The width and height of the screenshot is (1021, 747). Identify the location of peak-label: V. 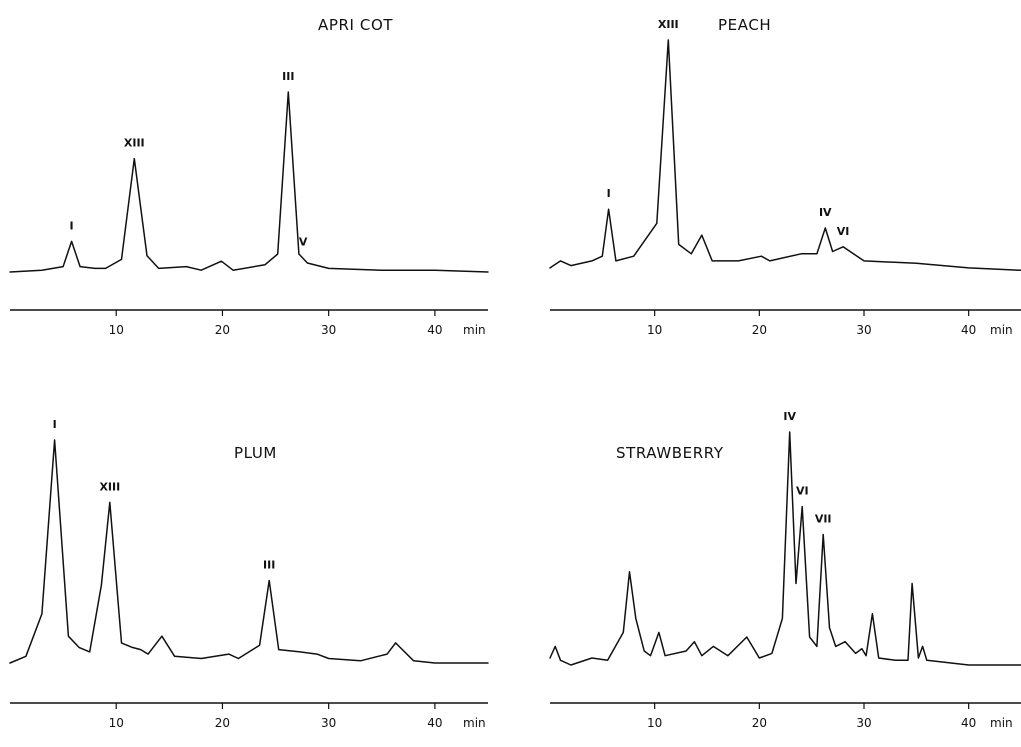
(303, 242).